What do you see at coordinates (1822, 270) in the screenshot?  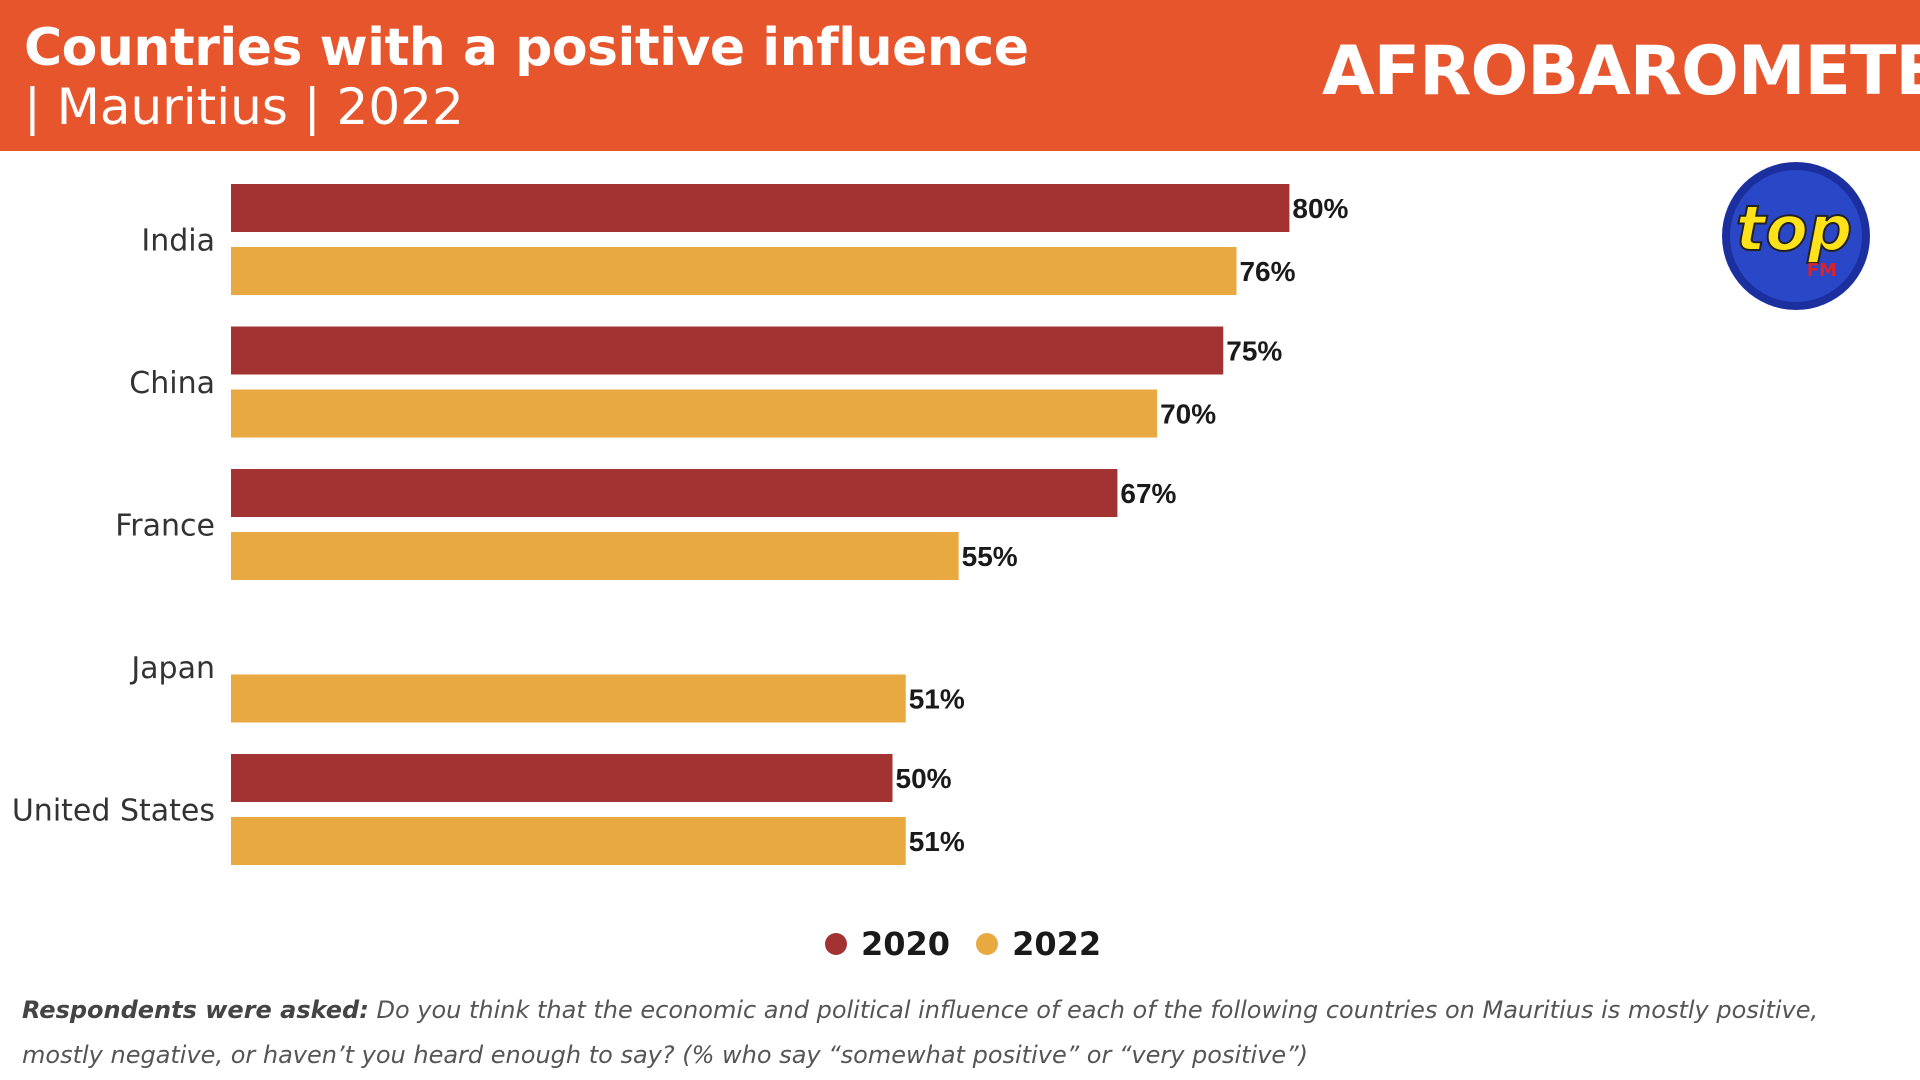 I see `topfm-logo-sub: FM` at bounding box center [1822, 270].